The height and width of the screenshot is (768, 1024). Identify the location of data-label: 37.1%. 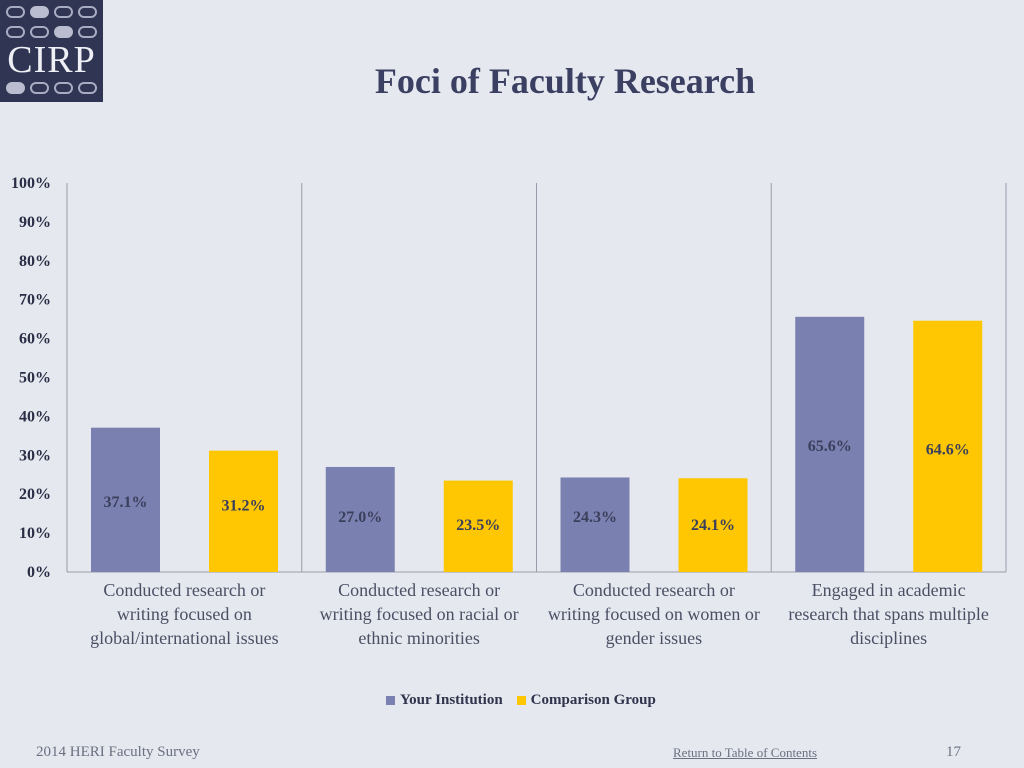
(126, 502).